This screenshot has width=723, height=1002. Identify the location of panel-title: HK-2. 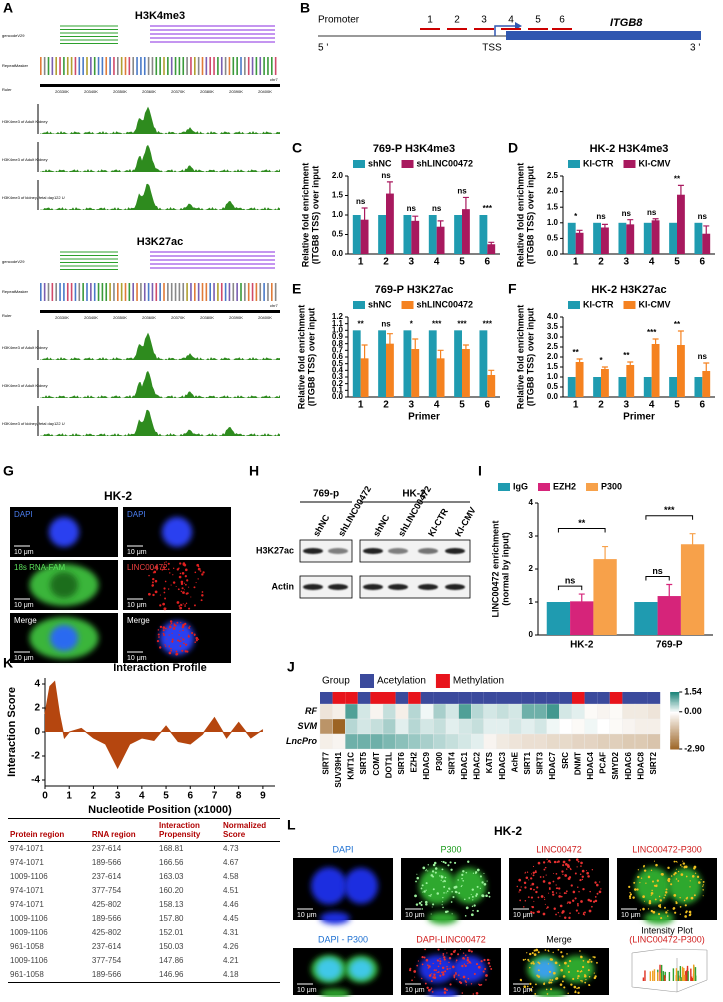
(118, 496).